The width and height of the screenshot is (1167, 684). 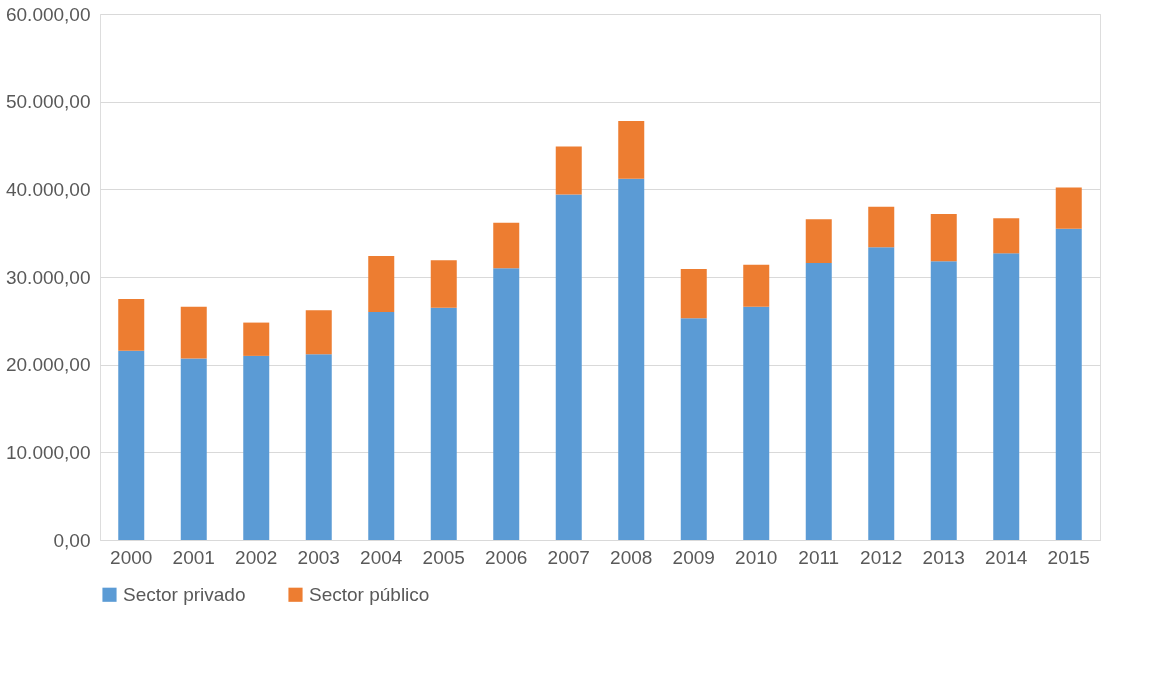 What do you see at coordinates (48, 452) in the screenshot?
I see `y-tick-label: 10.000,00` at bounding box center [48, 452].